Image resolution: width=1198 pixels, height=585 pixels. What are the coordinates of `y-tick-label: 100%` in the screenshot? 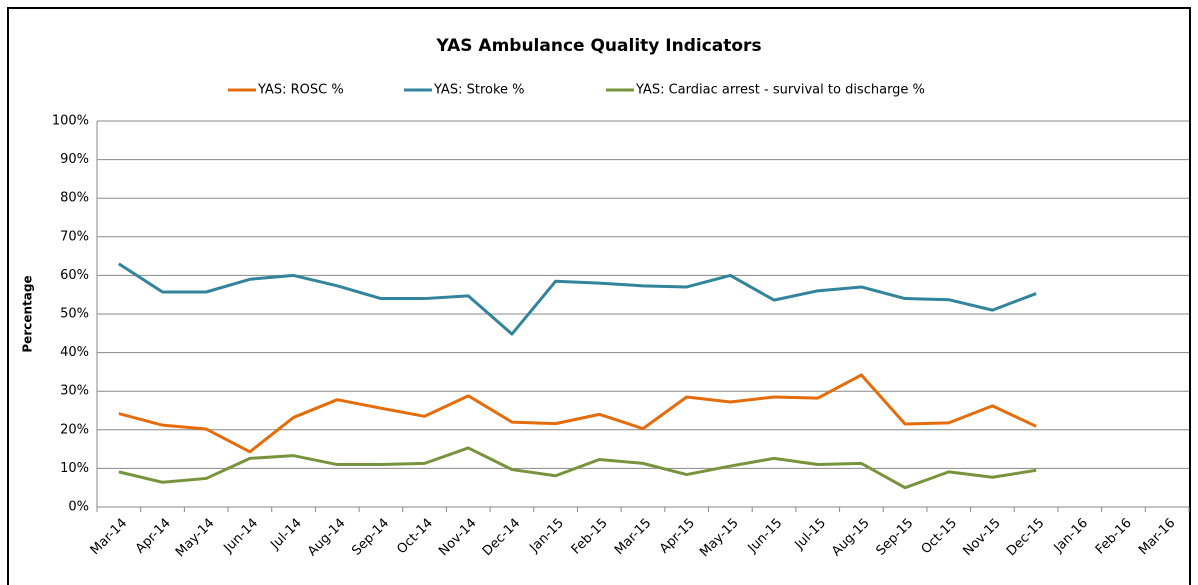 It's located at (70, 121).